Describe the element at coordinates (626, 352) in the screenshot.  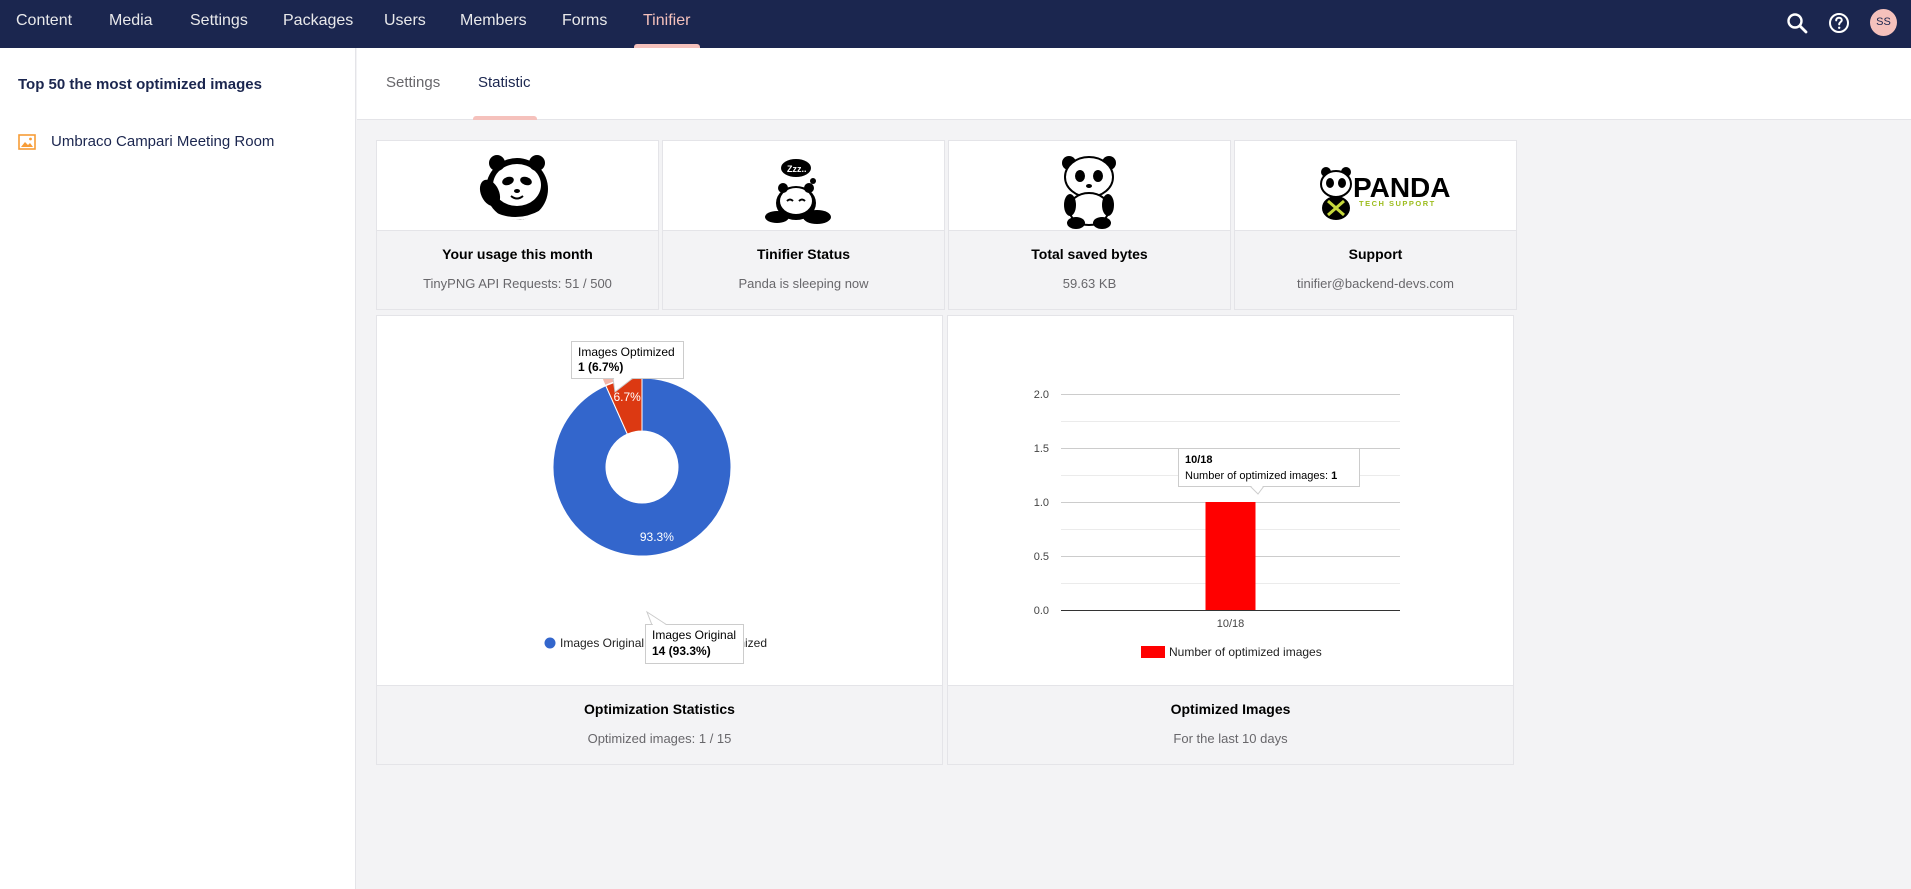
I see `tooltip-label: Images Optimized` at that location.